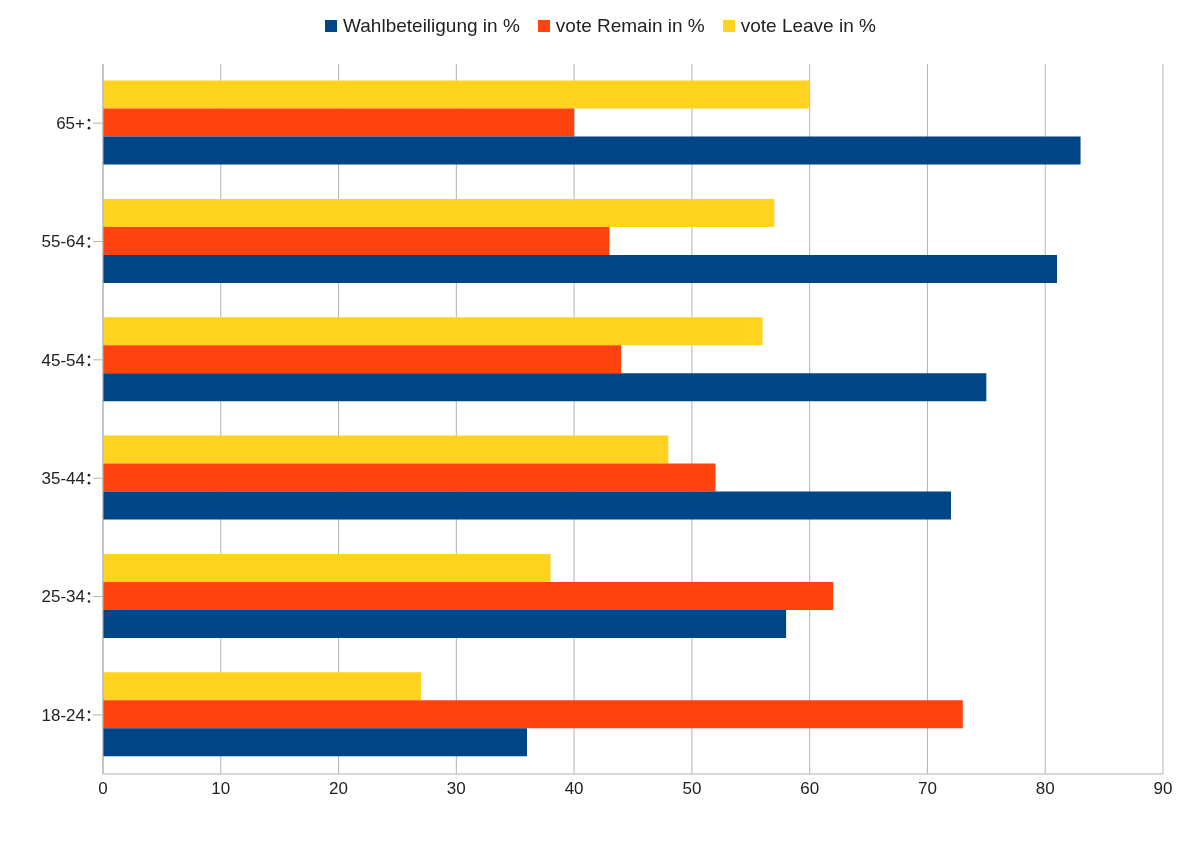 Image resolution: width=1201 pixels, height=850 pixels. I want to click on x-tick-label: 60, so click(810, 789).